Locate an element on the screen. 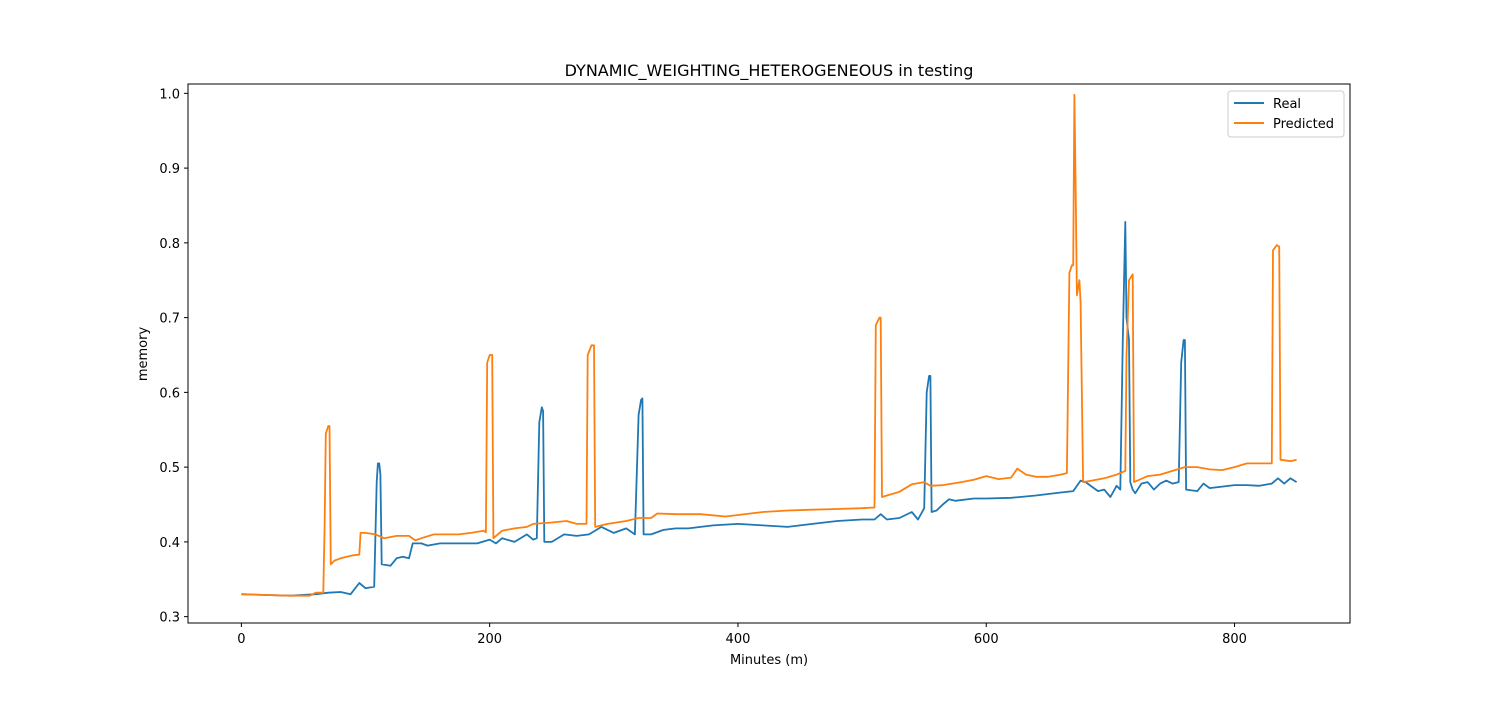 This screenshot has width=1500, height=704. legend: Real Predicted is located at coordinates (1286, 114).